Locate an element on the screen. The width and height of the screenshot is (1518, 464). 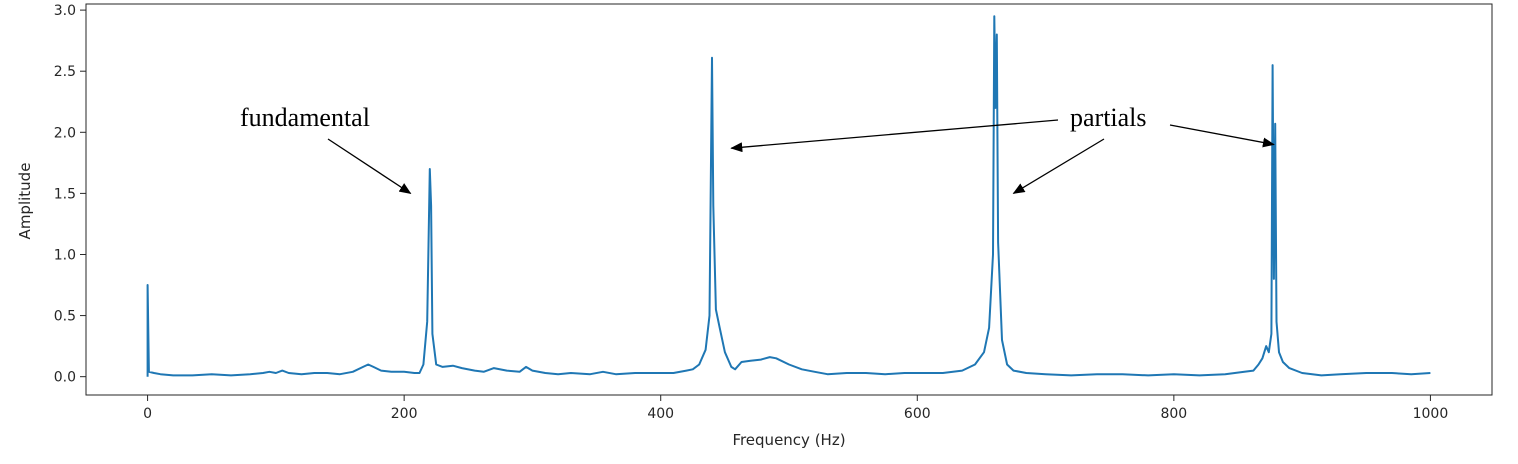
y-axis-label: Amplitude is located at coordinates (25, 201).